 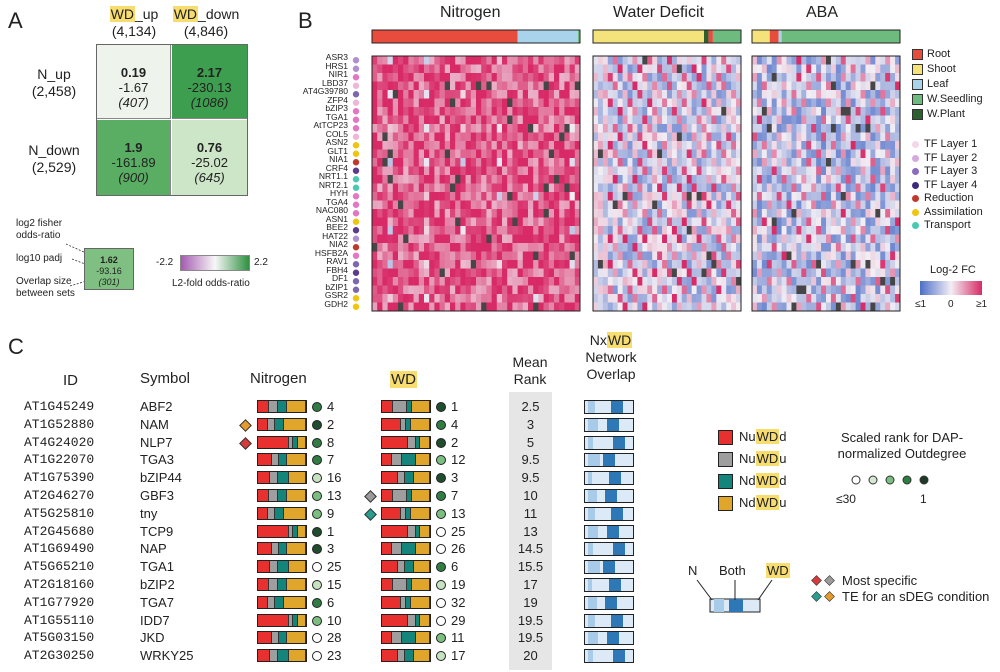 I want to click on gene-category-dot, so click(x=356, y=187).